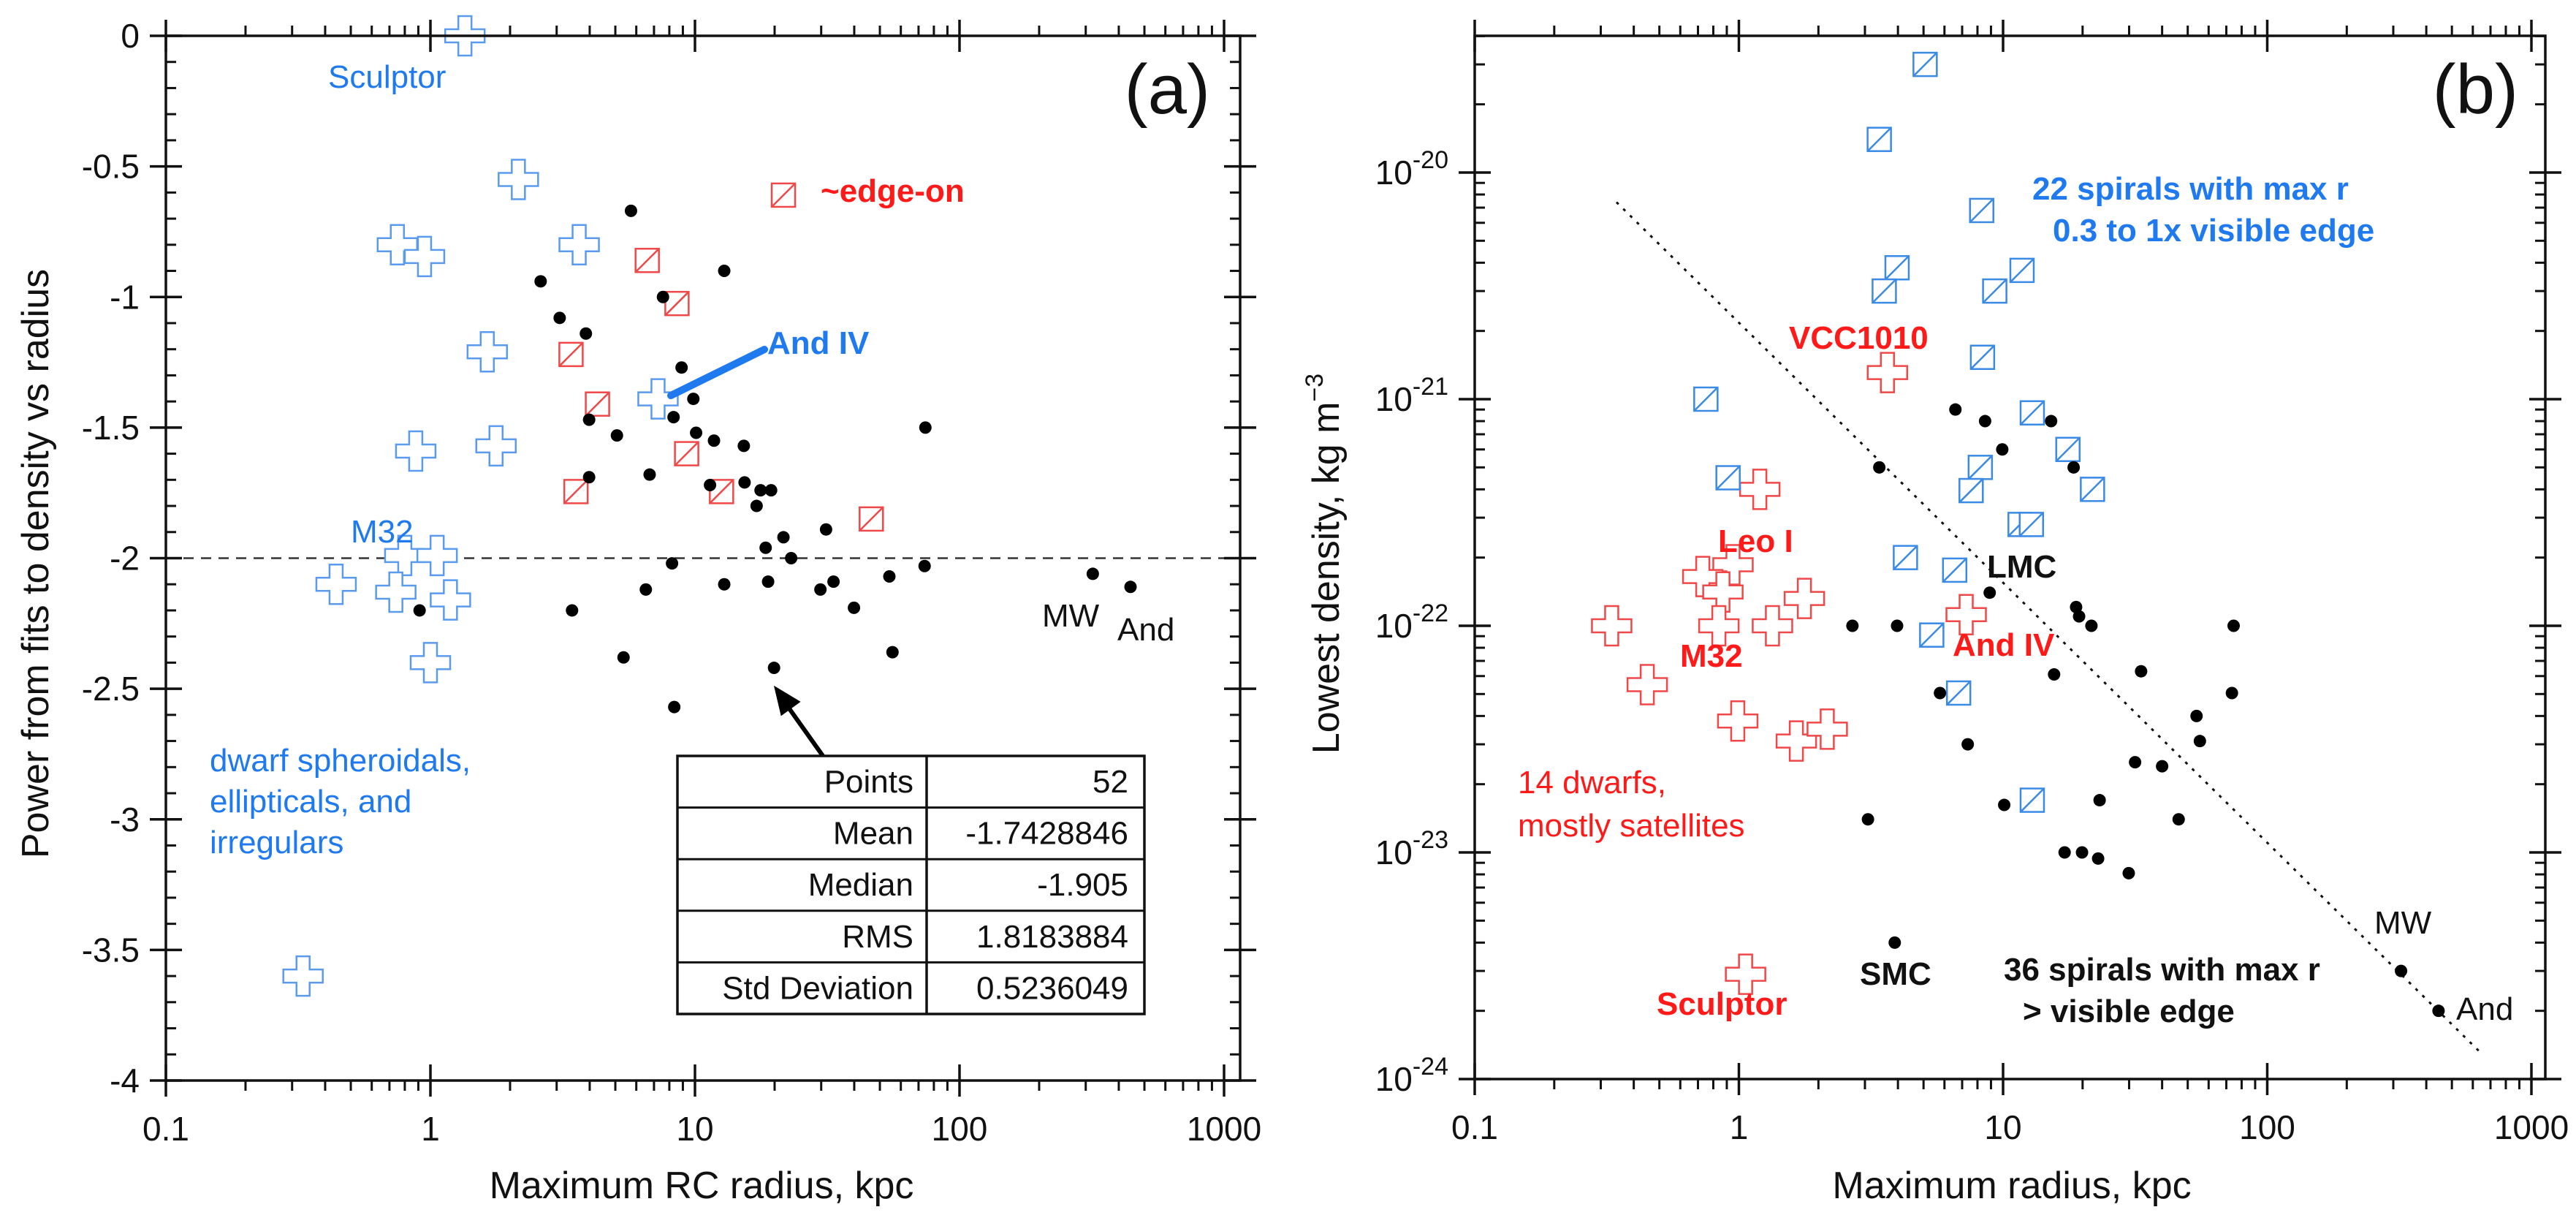 This screenshot has width=2576, height=1226. What do you see at coordinates (2129, 1012) in the screenshot?
I see `annotation-black-line-2: > visible edge` at bounding box center [2129, 1012].